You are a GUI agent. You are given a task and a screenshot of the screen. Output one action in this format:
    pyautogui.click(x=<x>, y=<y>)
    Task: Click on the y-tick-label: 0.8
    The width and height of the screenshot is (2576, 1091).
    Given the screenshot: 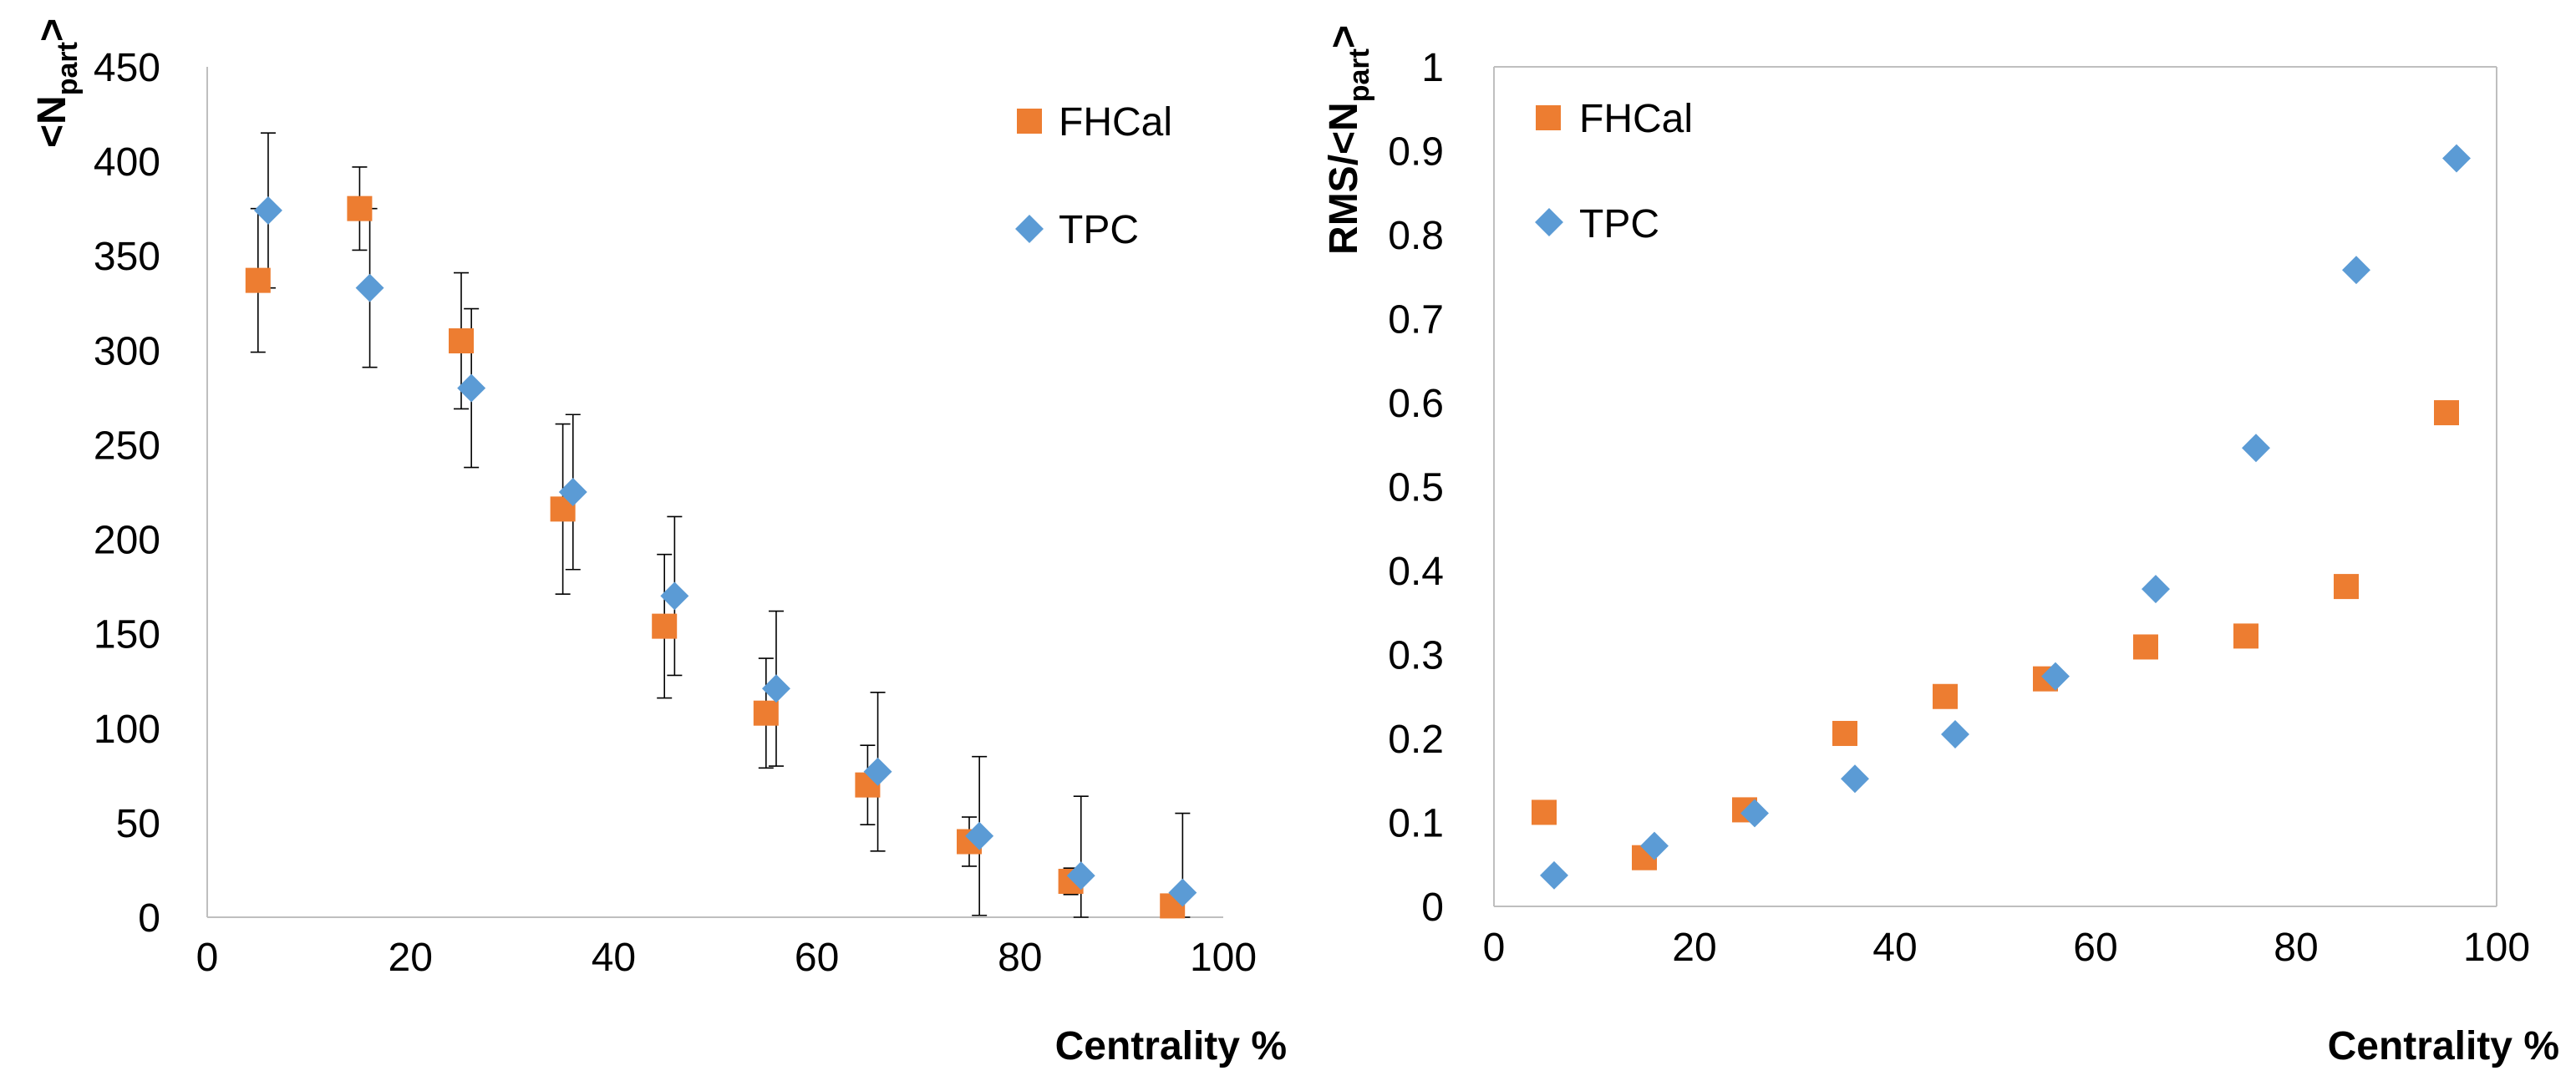 What is the action you would take?
    pyautogui.click(x=1416, y=236)
    